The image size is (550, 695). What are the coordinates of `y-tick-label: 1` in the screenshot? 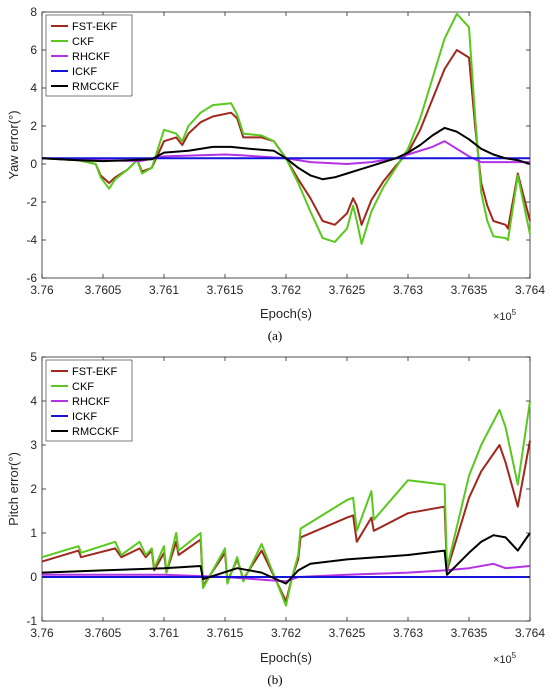 It's located at (33, 533).